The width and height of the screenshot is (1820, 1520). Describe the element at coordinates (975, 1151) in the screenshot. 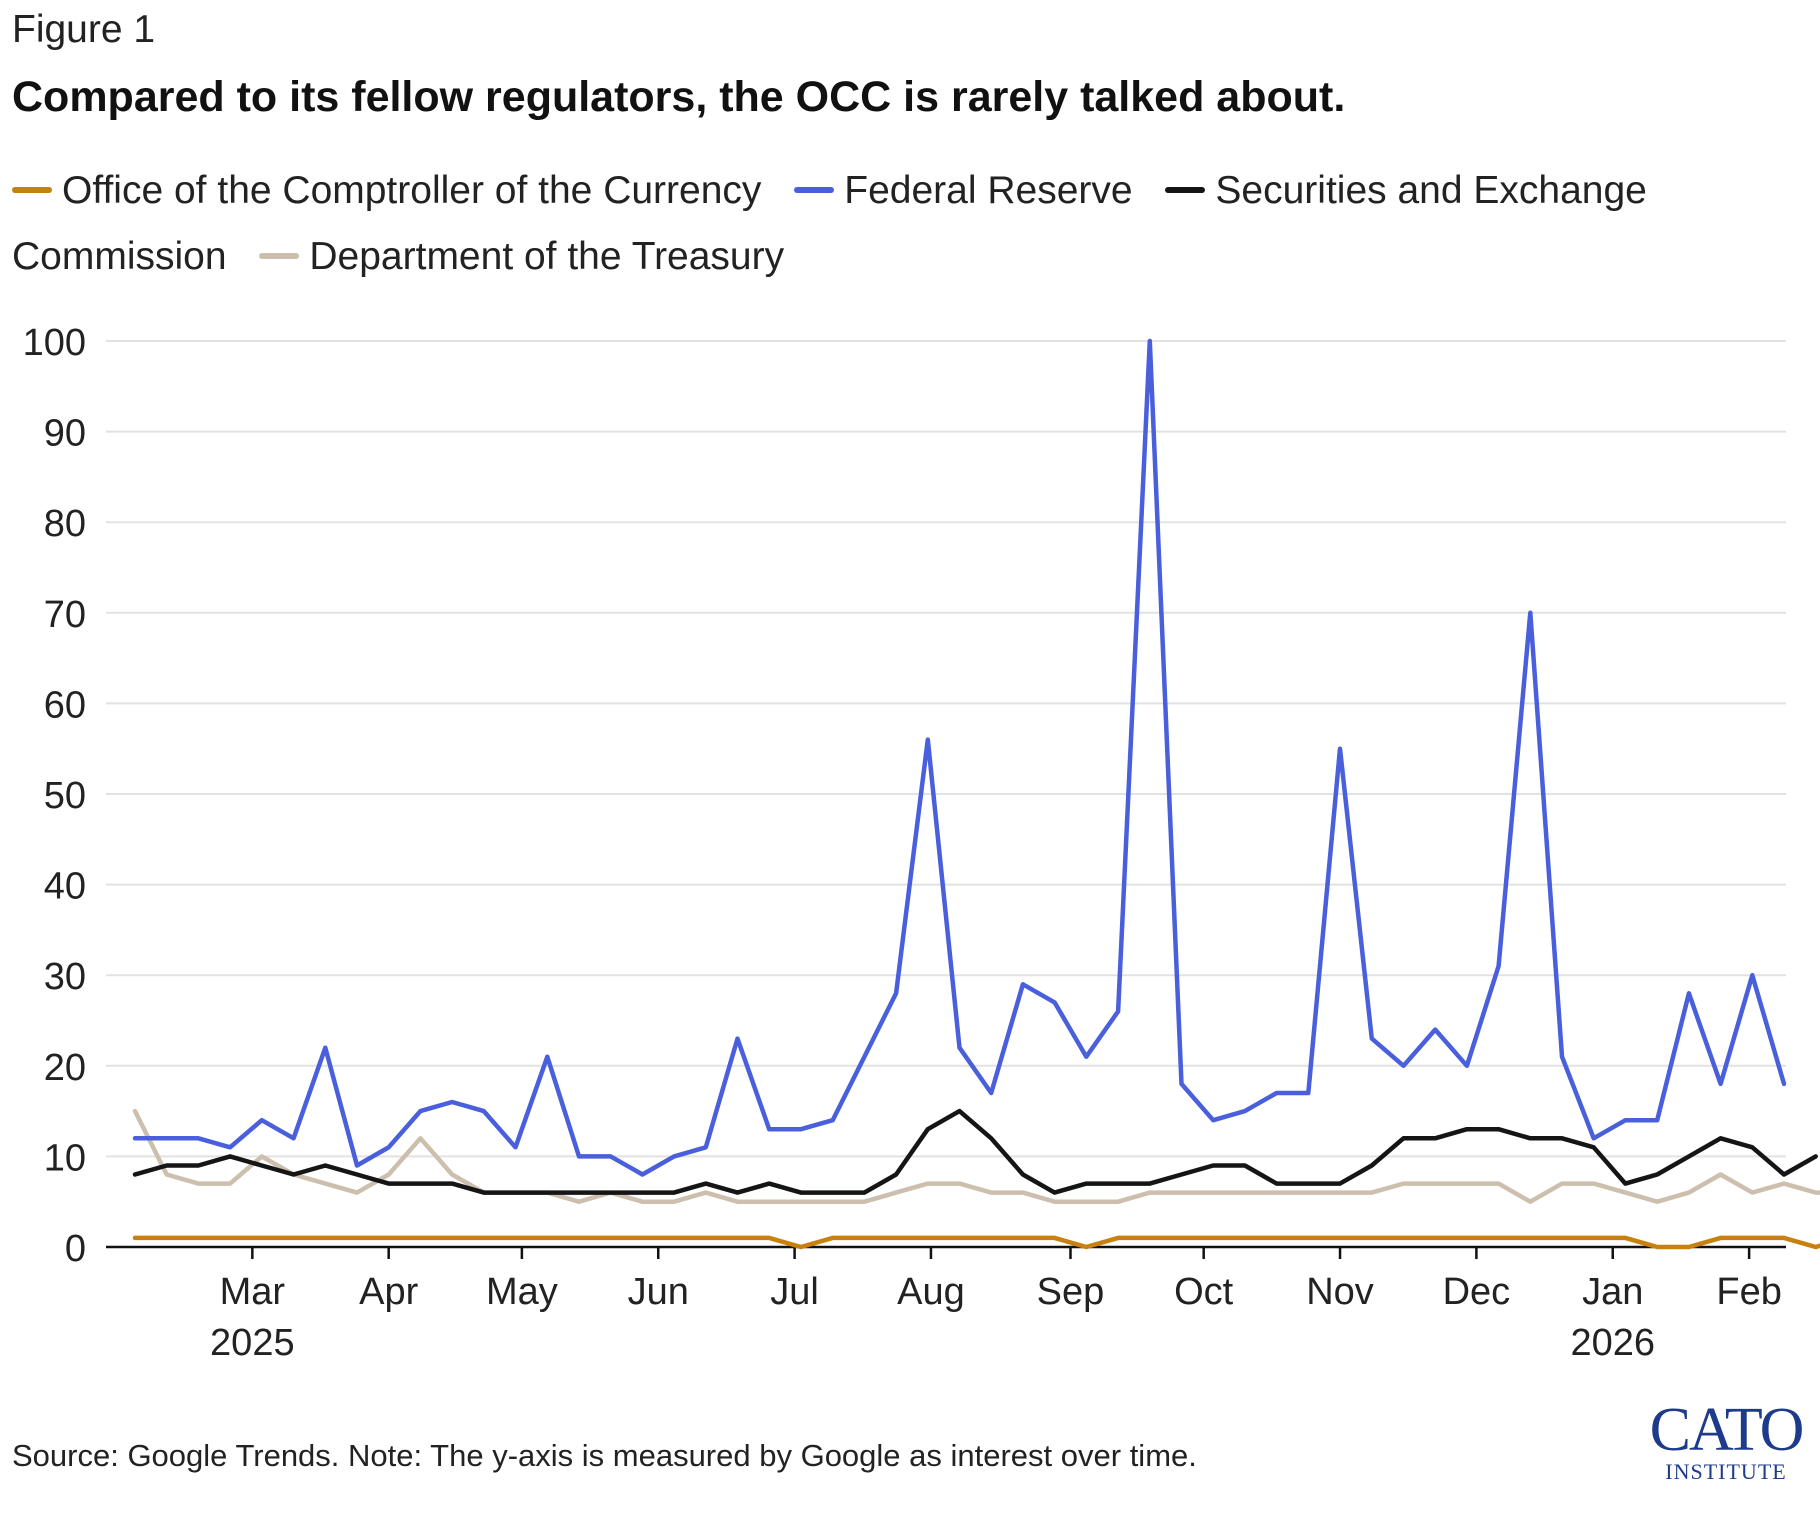

I see `series-line-sec` at that location.